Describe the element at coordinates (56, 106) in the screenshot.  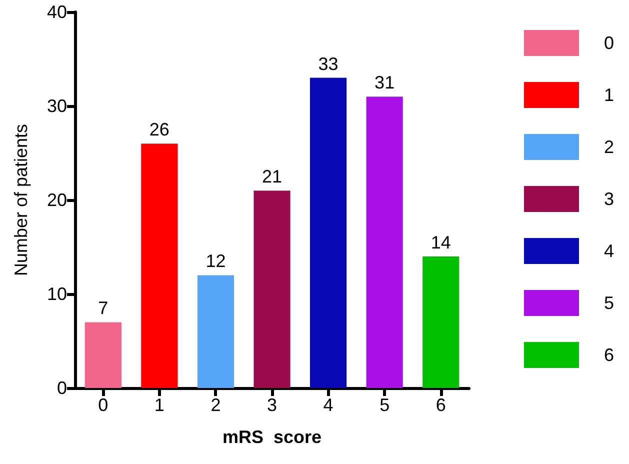
I see `y-tick-label: 30` at that location.